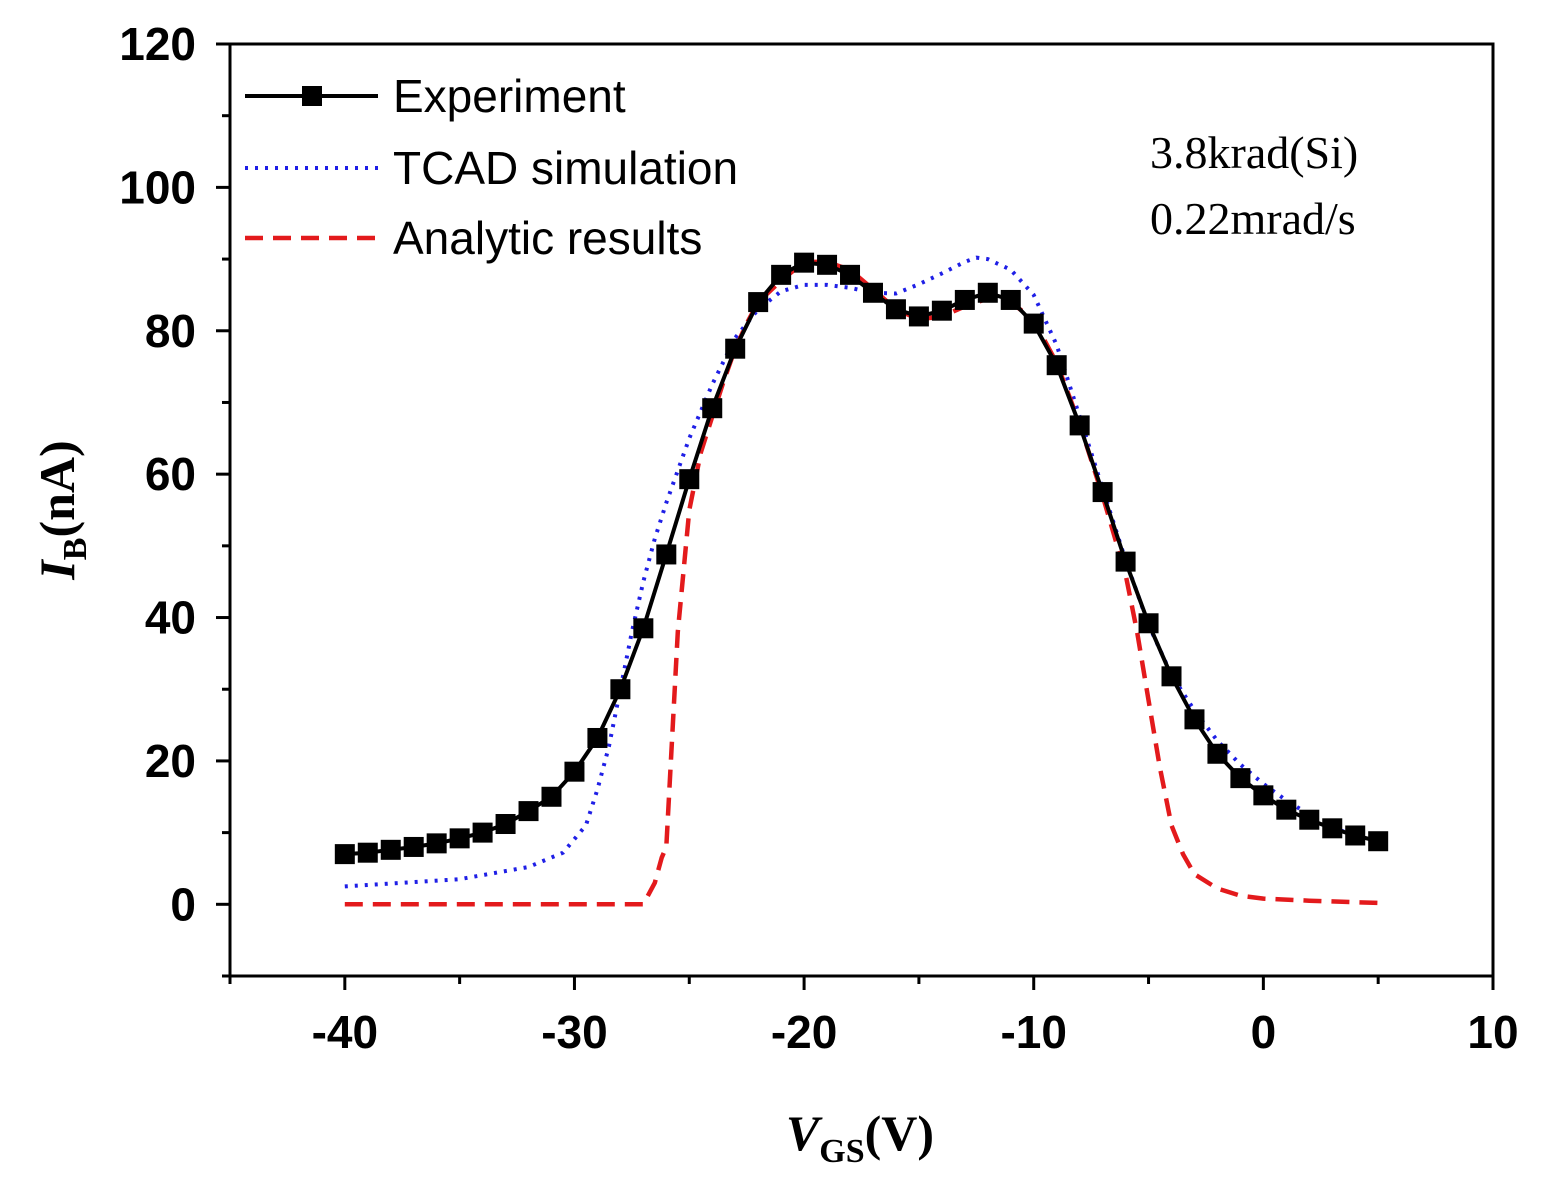 The image size is (1549, 1200). I want to click on x-tick-label: 10, so click(1492, 1032).